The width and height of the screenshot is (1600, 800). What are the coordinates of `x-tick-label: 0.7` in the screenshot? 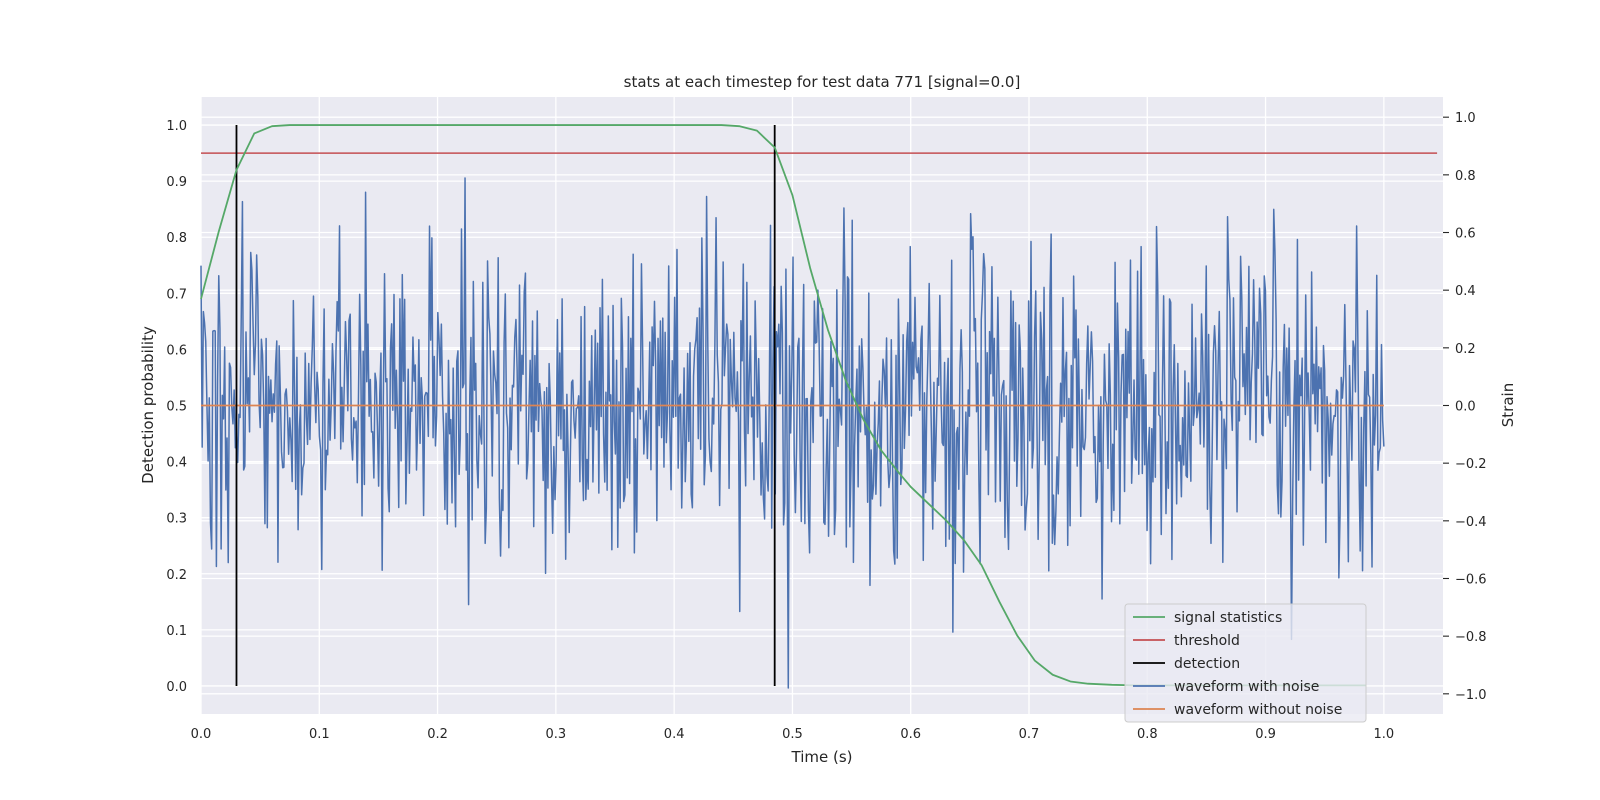 It's located at (1029, 734).